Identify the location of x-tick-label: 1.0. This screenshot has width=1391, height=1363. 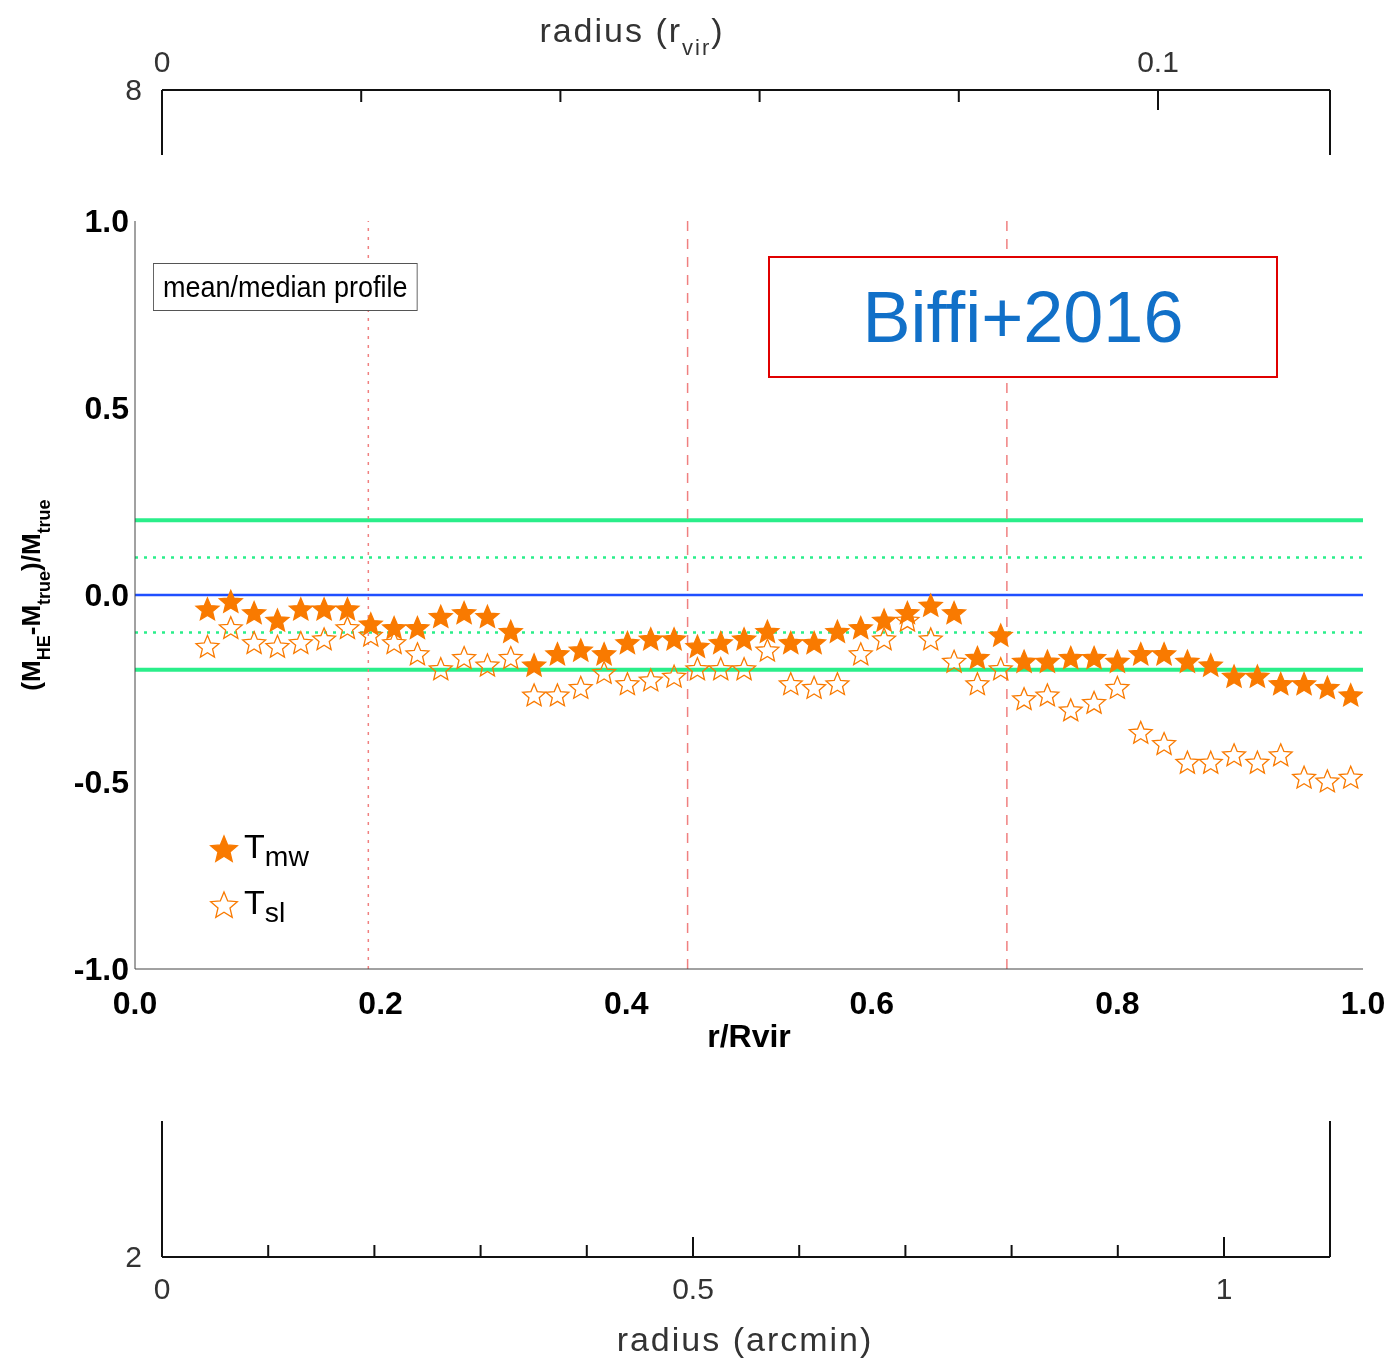
(1363, 1002).